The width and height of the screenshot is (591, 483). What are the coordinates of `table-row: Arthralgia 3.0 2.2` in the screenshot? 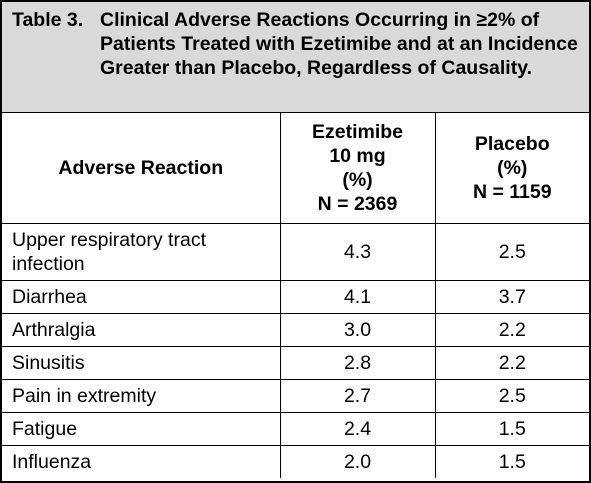 It's located at (295, 330).